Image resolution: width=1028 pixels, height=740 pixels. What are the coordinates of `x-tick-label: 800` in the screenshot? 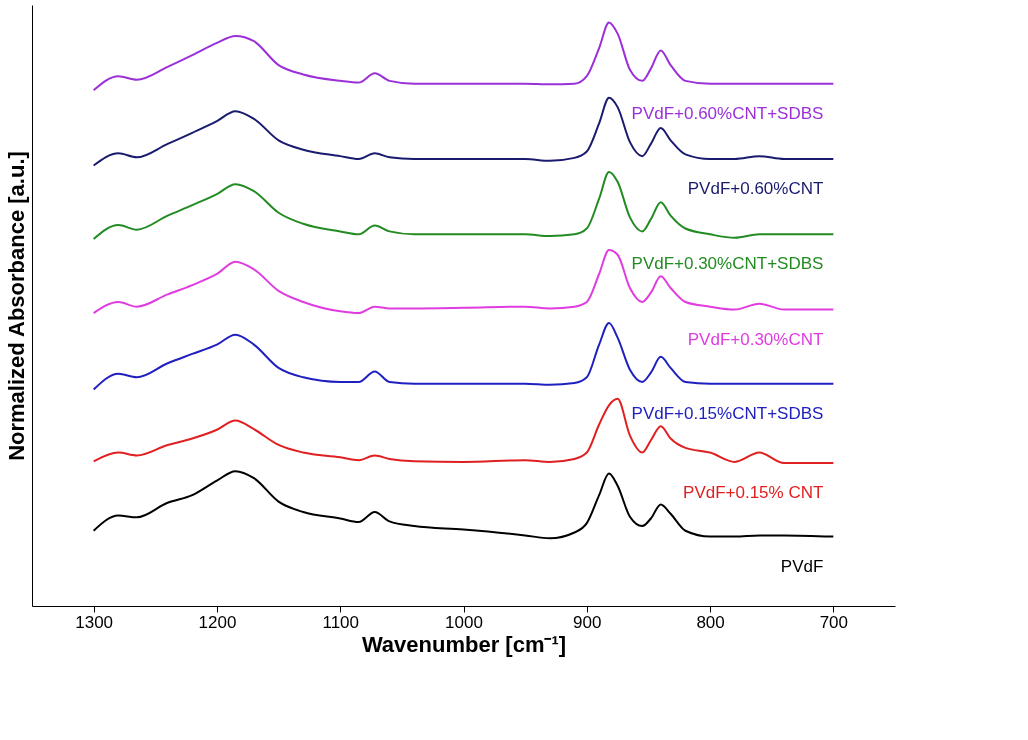 It's located at (710, 622).